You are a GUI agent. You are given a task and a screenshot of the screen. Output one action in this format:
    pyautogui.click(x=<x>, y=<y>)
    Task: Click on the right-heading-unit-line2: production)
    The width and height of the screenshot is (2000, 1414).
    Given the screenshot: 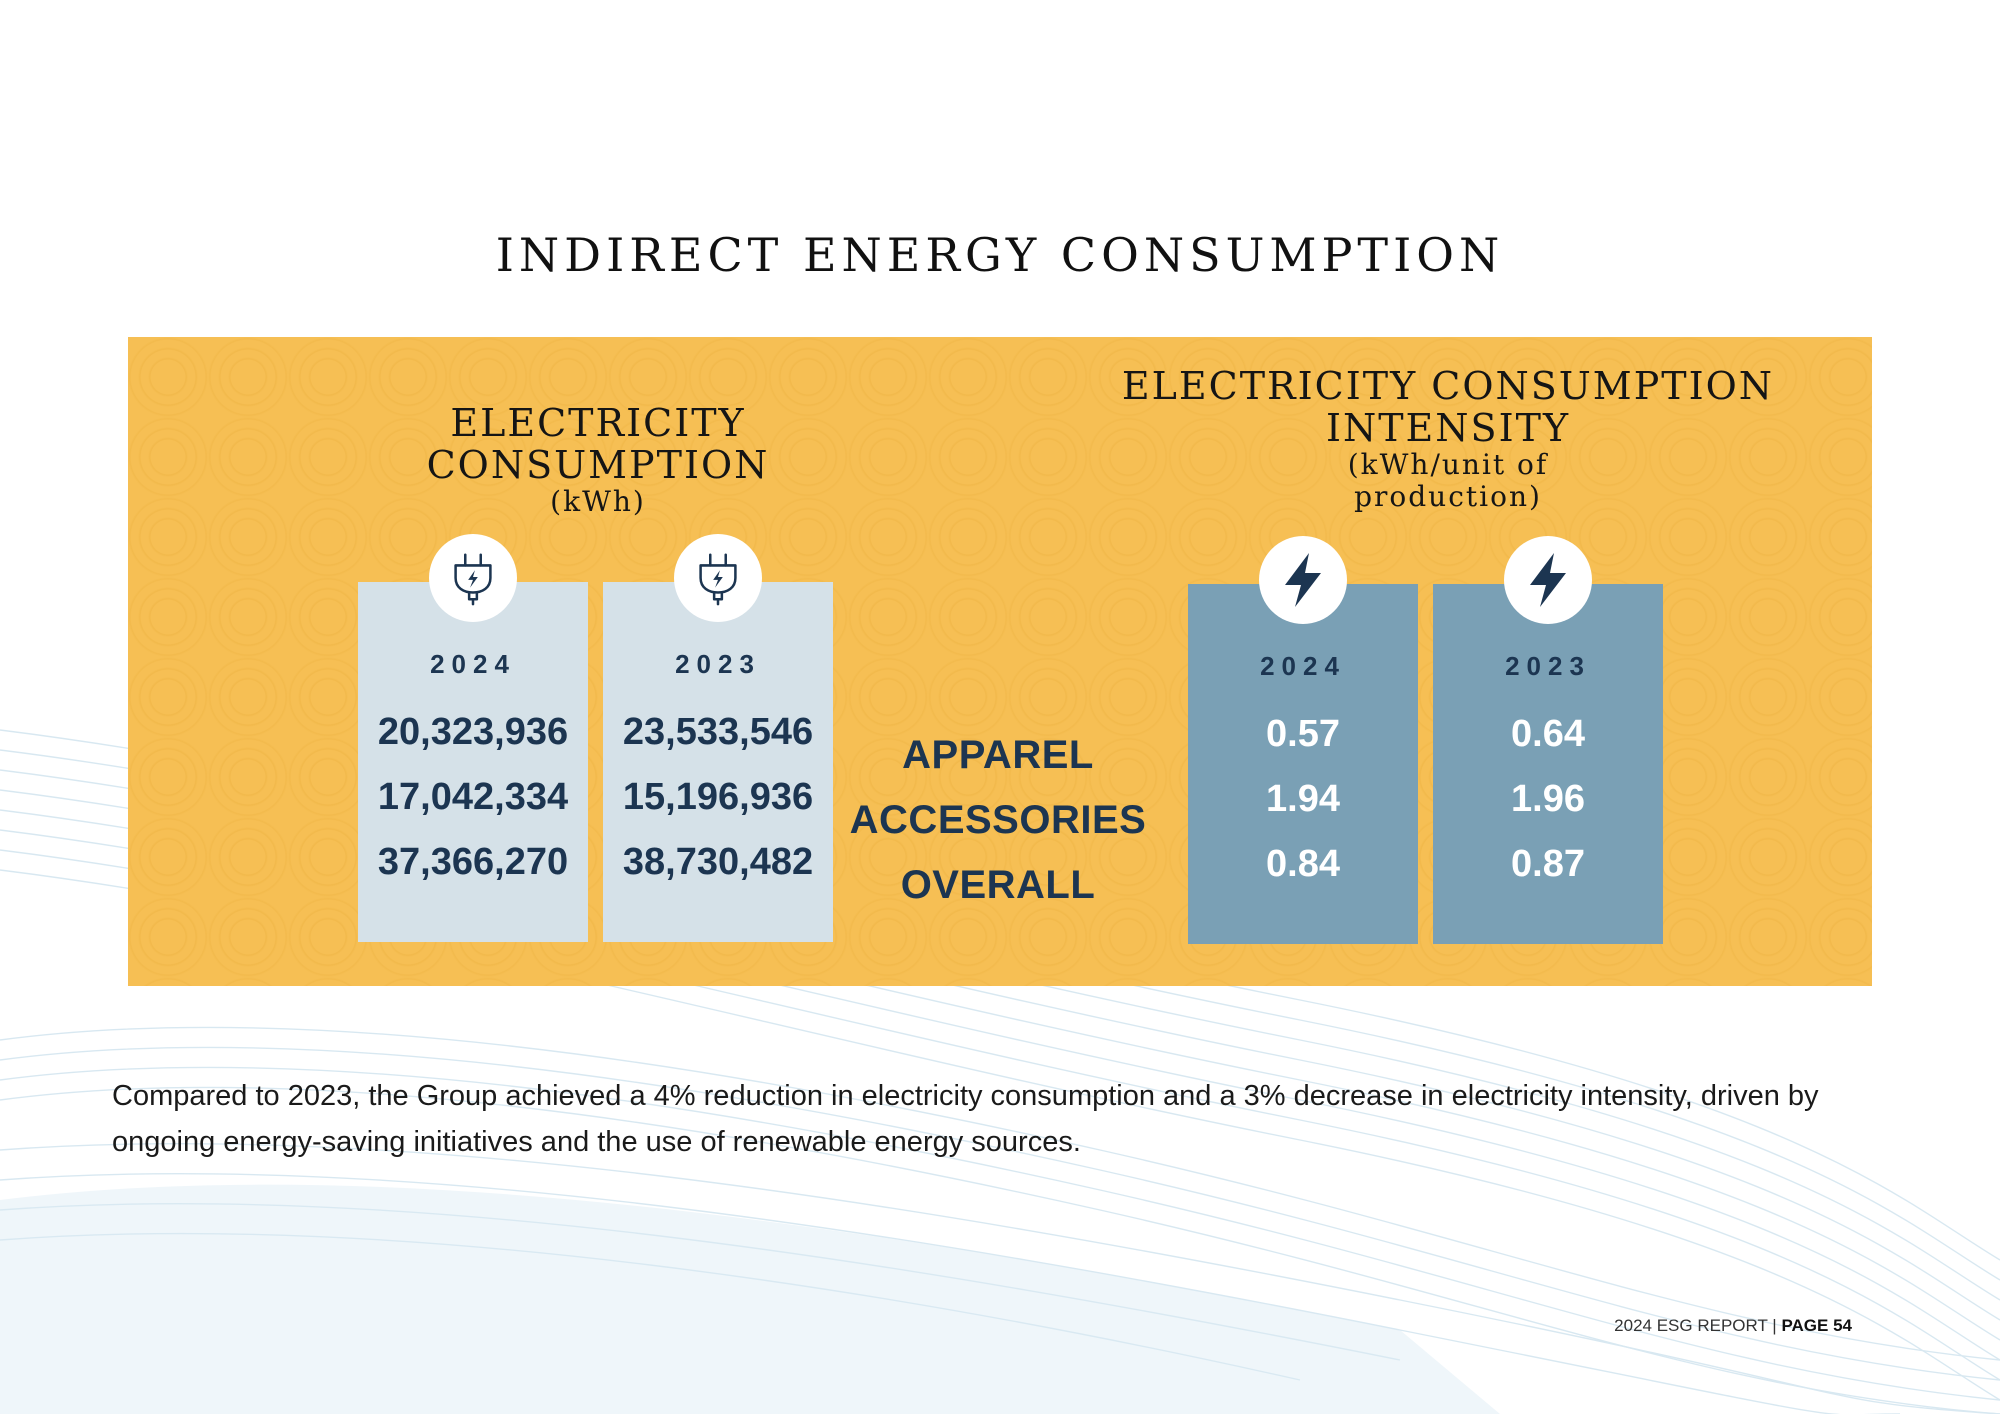 What is the action you would take?
    pyautogui.click(x=1448, y=496)
    